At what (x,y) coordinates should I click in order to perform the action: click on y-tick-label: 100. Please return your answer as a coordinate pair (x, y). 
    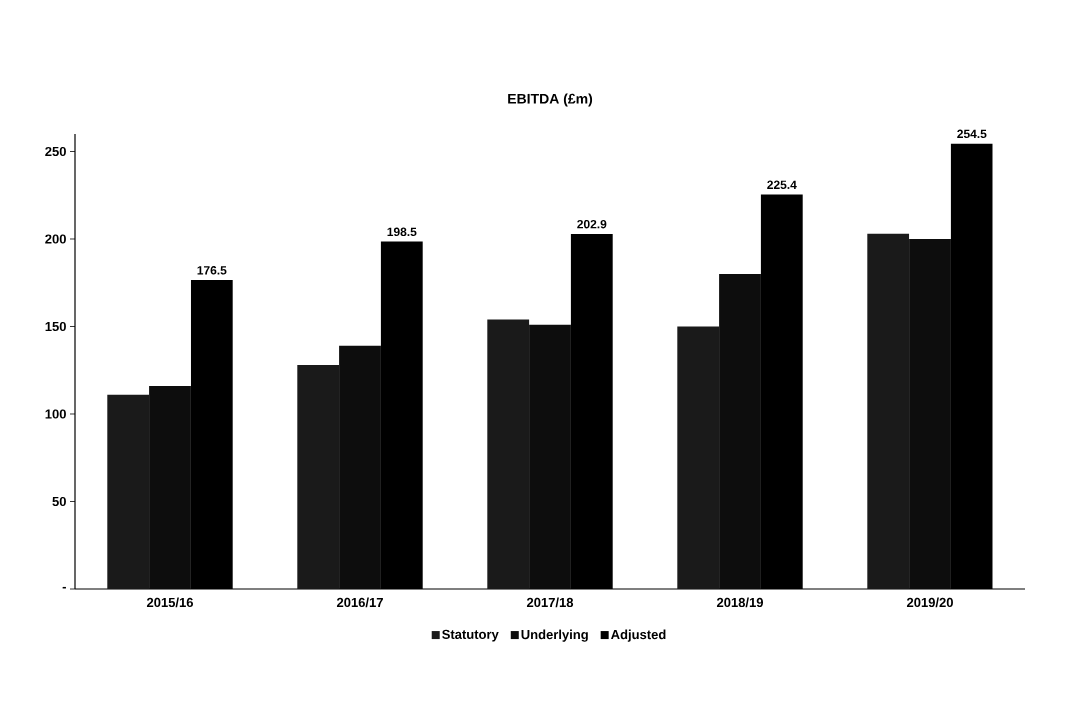
    Looking at the image, I should click on (55, 414).